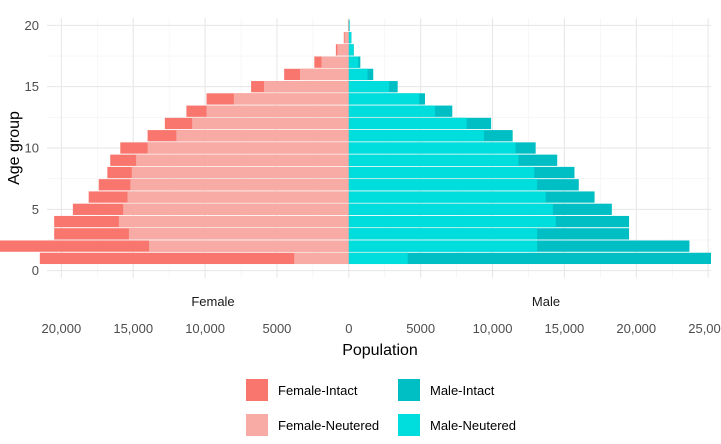 The image size is (721, 444). What do you see at coordinates (473, 425) in the screenshot?
I see `legend-label-male-neutered: Male-Neutered` at bounding box center [473, 425].